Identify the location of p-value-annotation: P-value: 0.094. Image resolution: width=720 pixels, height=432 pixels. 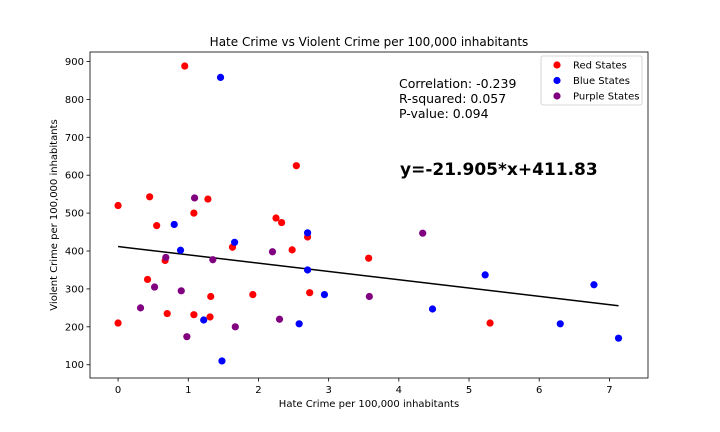
(444, 113).